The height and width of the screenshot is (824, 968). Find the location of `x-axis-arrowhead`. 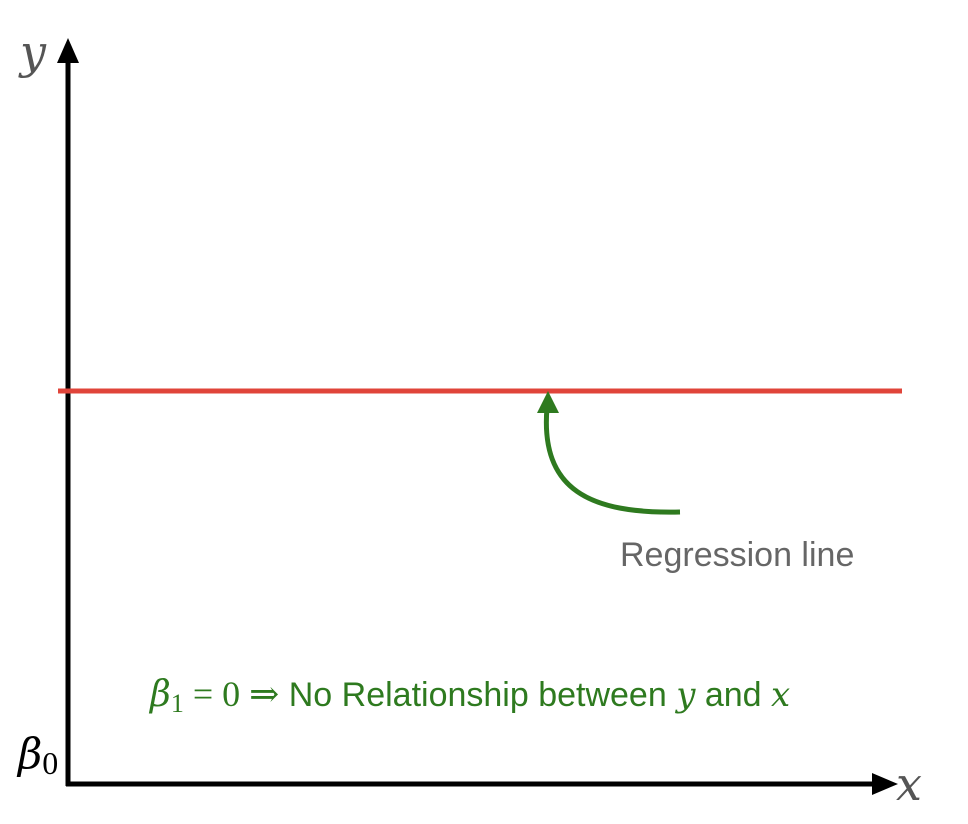

x-axis-arrowhead is located at coordinates (885, 784).